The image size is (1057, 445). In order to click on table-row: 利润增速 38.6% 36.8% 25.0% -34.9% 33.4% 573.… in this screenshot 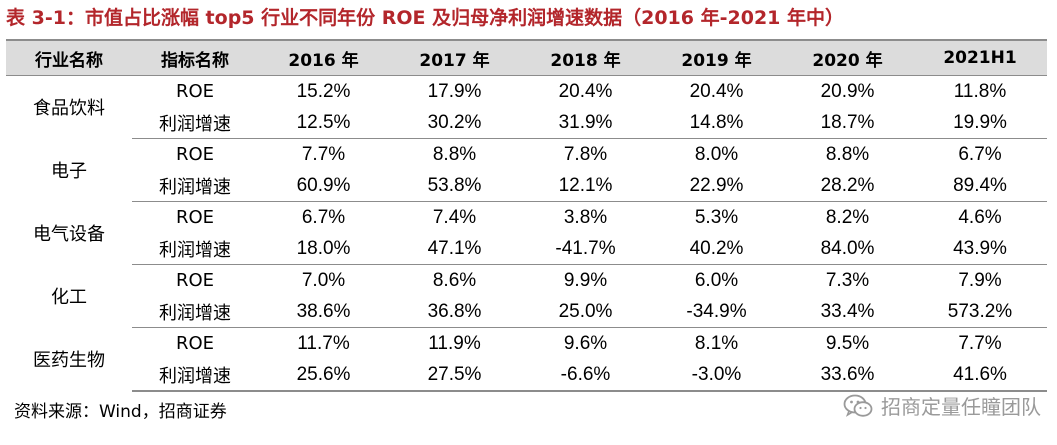, I will do `click(526, 312)`.